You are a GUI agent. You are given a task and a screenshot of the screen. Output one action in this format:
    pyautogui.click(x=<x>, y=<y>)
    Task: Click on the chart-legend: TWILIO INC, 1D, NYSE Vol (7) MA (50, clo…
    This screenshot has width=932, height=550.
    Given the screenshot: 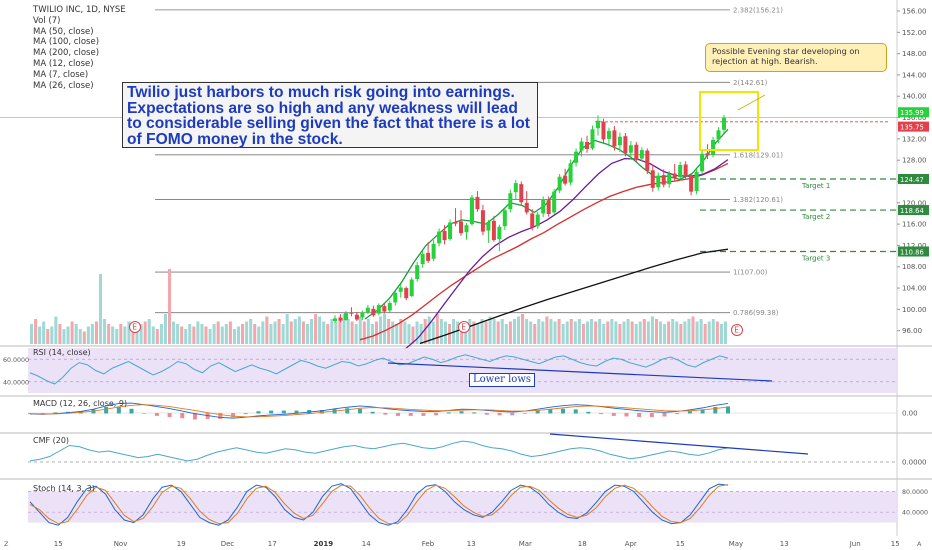 What is the action you would take?
    pyautogui.click(x=79, y=48)
    